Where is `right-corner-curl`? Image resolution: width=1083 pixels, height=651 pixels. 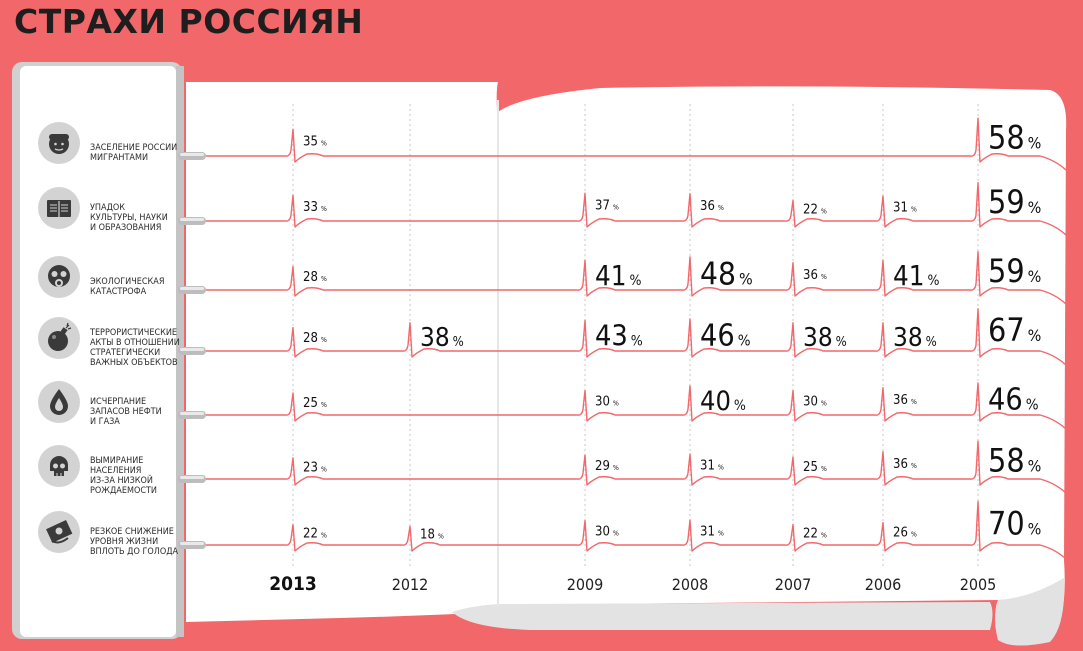
right-corner-curl is located at coordinates (1030, 612).